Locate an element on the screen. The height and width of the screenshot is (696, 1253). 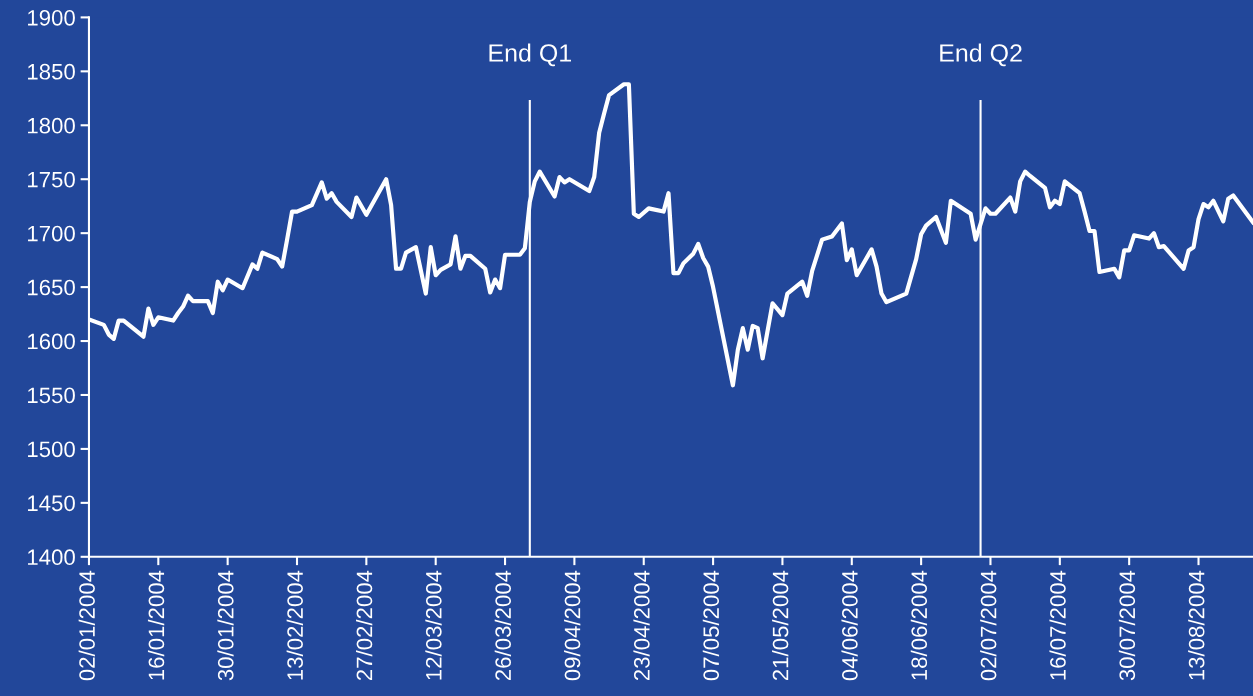
x-tick-label: 02/01/2004 is located at coordinates (86, 625).